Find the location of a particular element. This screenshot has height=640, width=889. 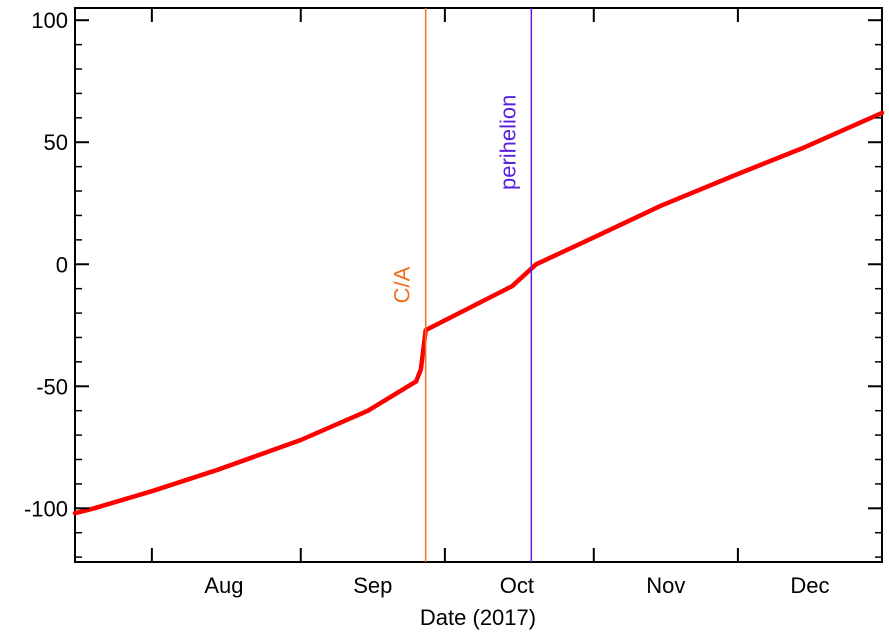

y-tick-label: 0 is located at coordinates (62, 264).